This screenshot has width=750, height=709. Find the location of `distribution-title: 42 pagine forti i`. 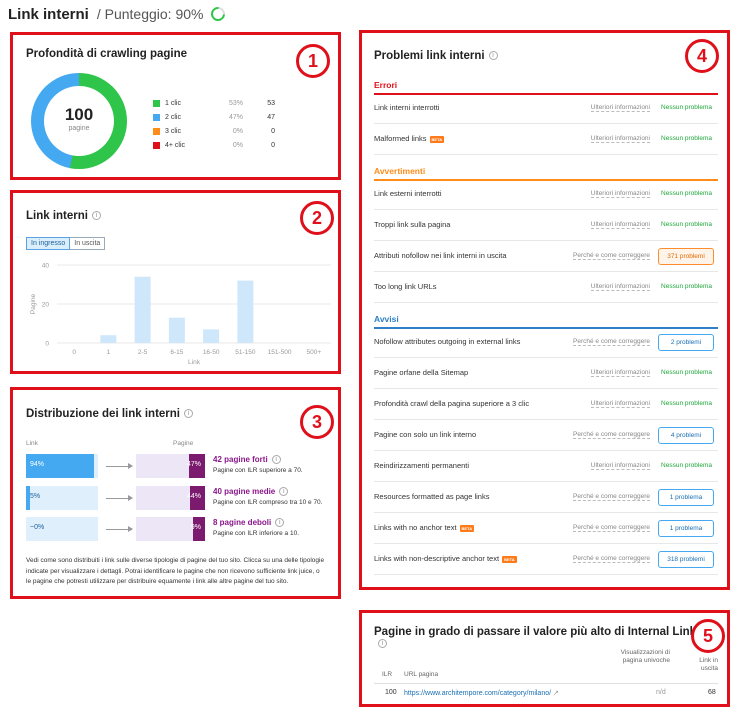

distribution-title: 42 pagine forti i is located at coordinates (247, 460).